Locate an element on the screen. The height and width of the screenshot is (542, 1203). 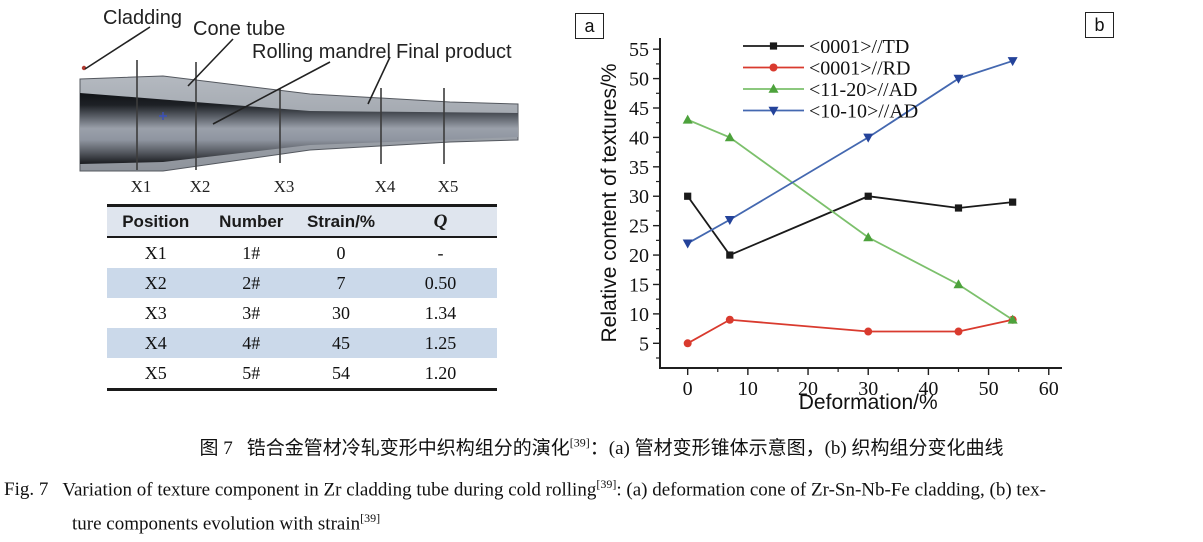
series-line-<0001>//TD is located at coordinates (849, 226).